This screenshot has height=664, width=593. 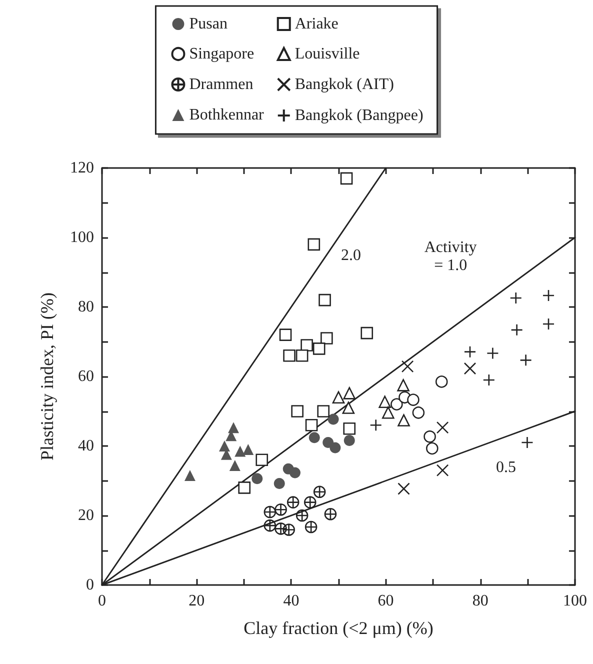 I want to click on legend-label: Pusan, so click(x=208, y=24).